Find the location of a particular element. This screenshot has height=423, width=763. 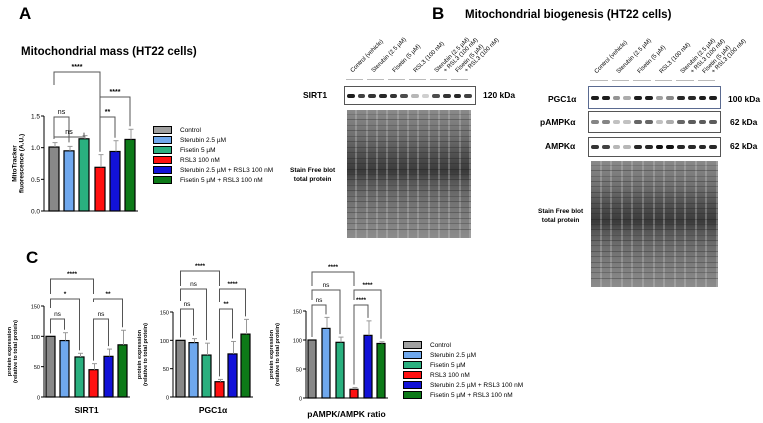

legend-label: Fisetin 5 µM + RSL3 100 nM is located at coordinates (471, 395).